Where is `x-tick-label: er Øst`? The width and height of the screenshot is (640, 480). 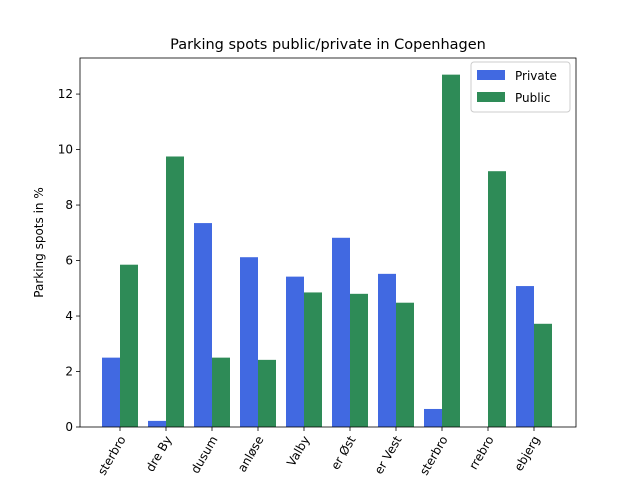
x-tick-label: er Øst is located at coordinates (343, 452).